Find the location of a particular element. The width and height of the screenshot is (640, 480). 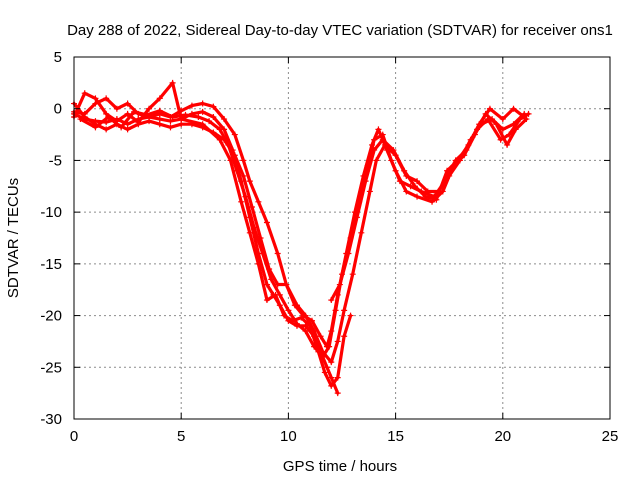

x-tick-label: 15 is located at coordinates (395, 436).